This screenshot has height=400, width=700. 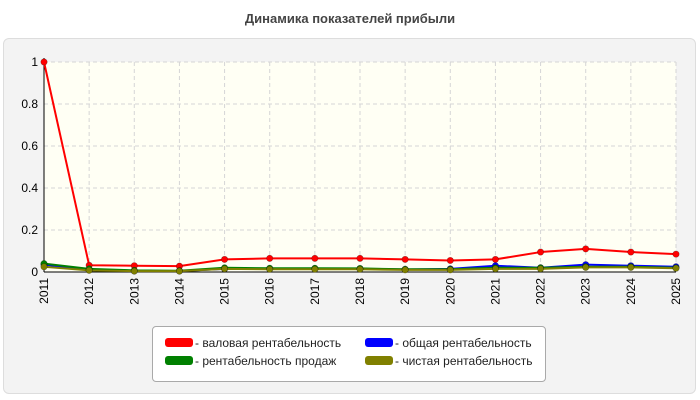 I want to click on x-tick-label: 2019, so click(x=405, y=291).